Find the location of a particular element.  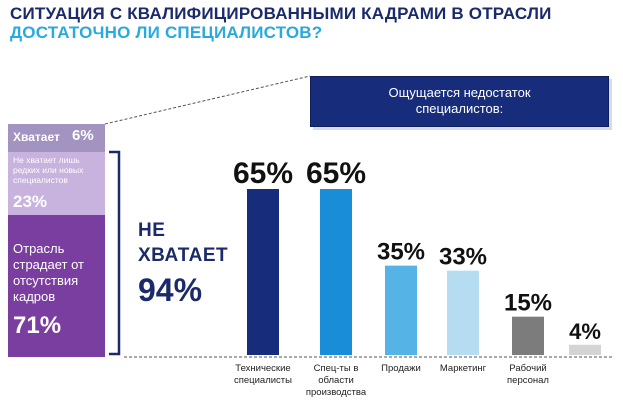

category-label-5-line-1: Рабочий is located at coordinates (527, 368).